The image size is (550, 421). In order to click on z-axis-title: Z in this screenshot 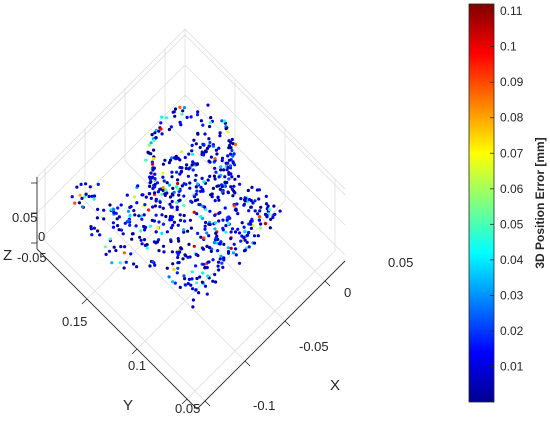, I will do `click(7, 255)`.